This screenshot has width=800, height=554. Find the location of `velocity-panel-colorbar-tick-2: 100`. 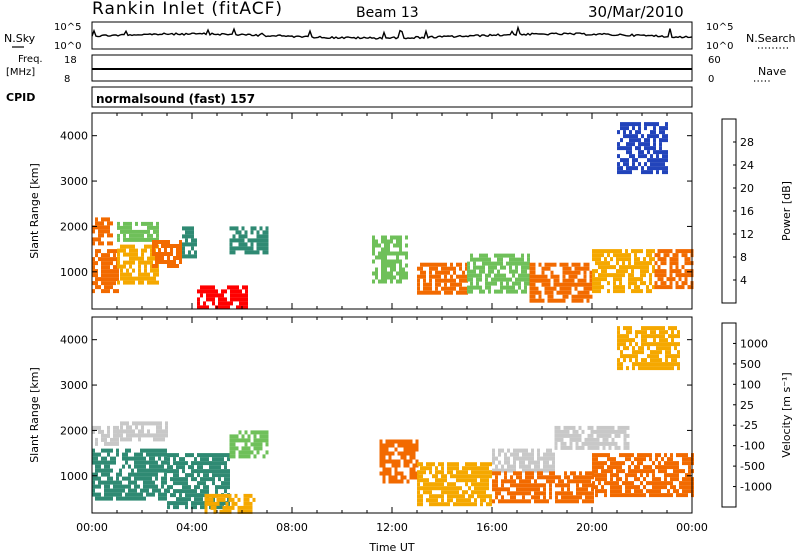

velocity-panel-colorbar-tick-2: 100 is located at coordinates (750, 384).